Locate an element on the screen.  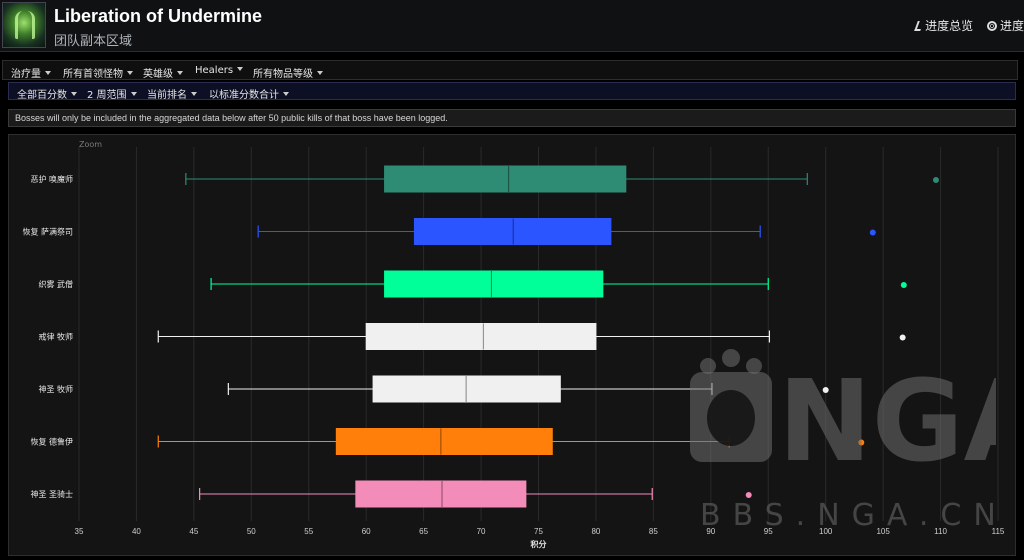
metric-dropdown-label: 治疗量 is located at coordinates (26, 74).